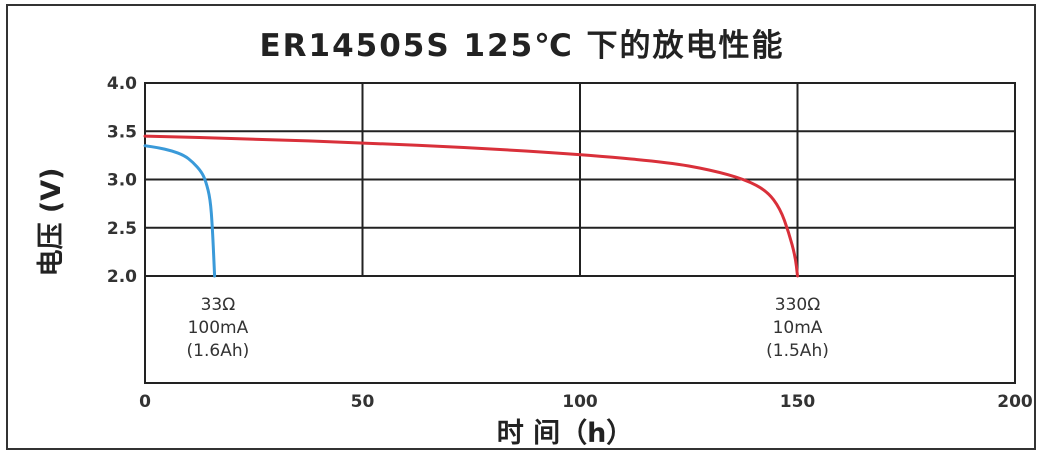 The height and width of the screenshot is (453, 1044). I want to click on annotation-text: 10mA, so click(798, 328).